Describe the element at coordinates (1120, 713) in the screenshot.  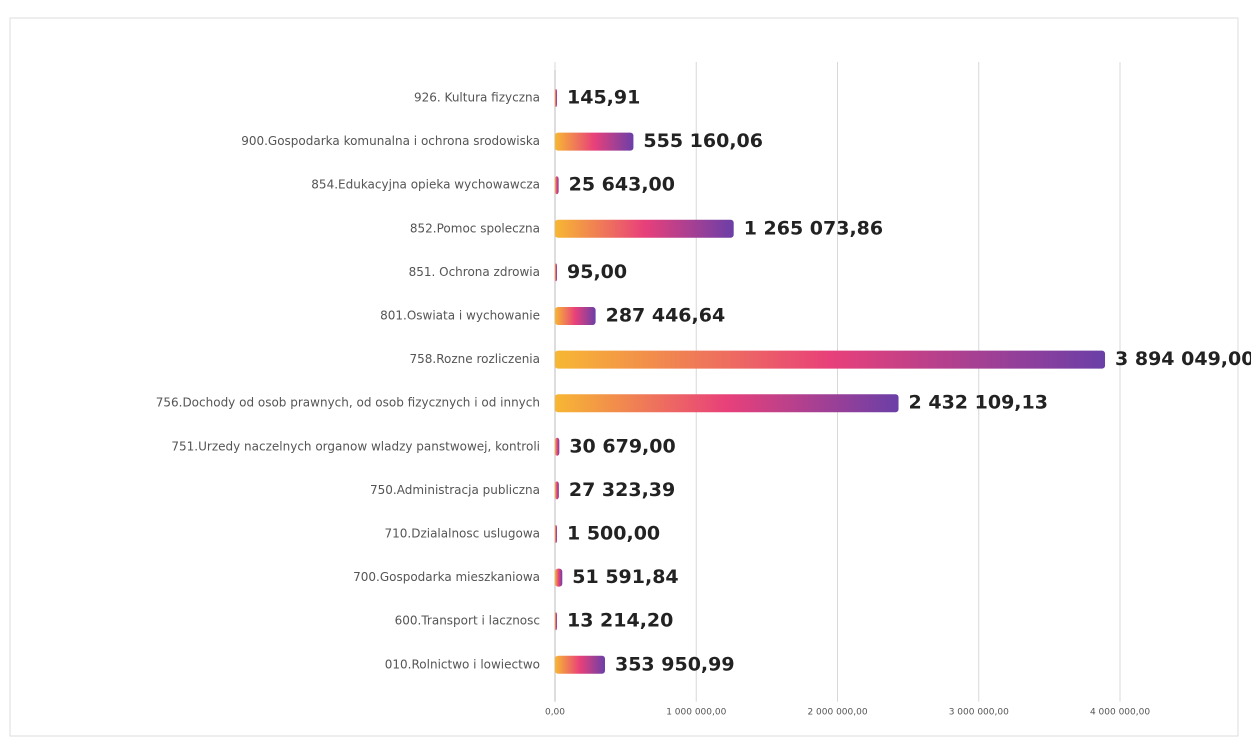
I see `x-tick-label: 4 000 000,00` at that location.